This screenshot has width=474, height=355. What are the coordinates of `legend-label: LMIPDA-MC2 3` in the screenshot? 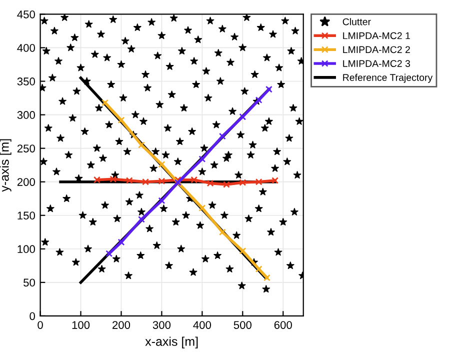 It's located at (376, 63).